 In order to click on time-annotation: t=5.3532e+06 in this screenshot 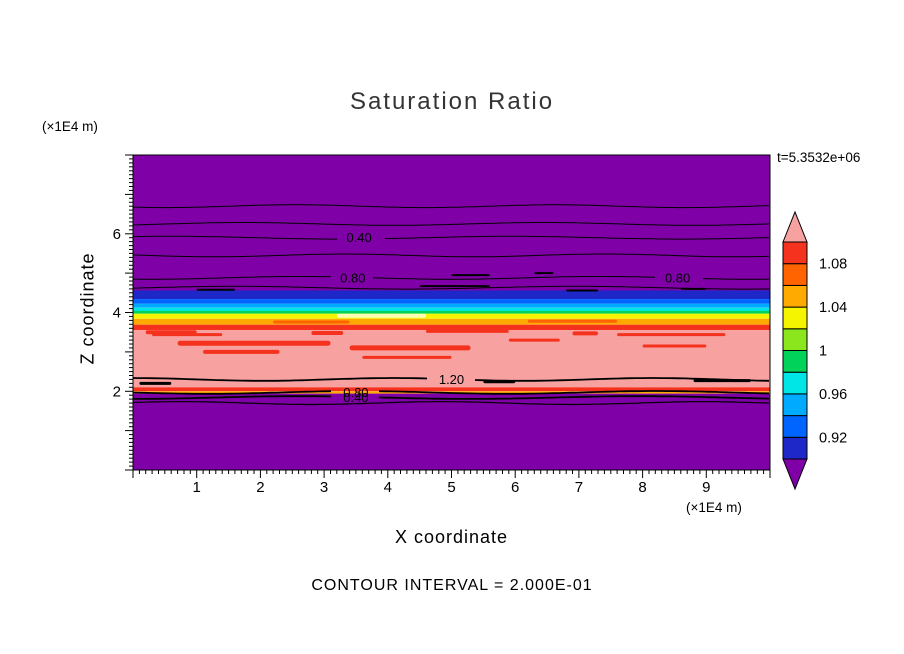, I will do `click(819, 157)`.